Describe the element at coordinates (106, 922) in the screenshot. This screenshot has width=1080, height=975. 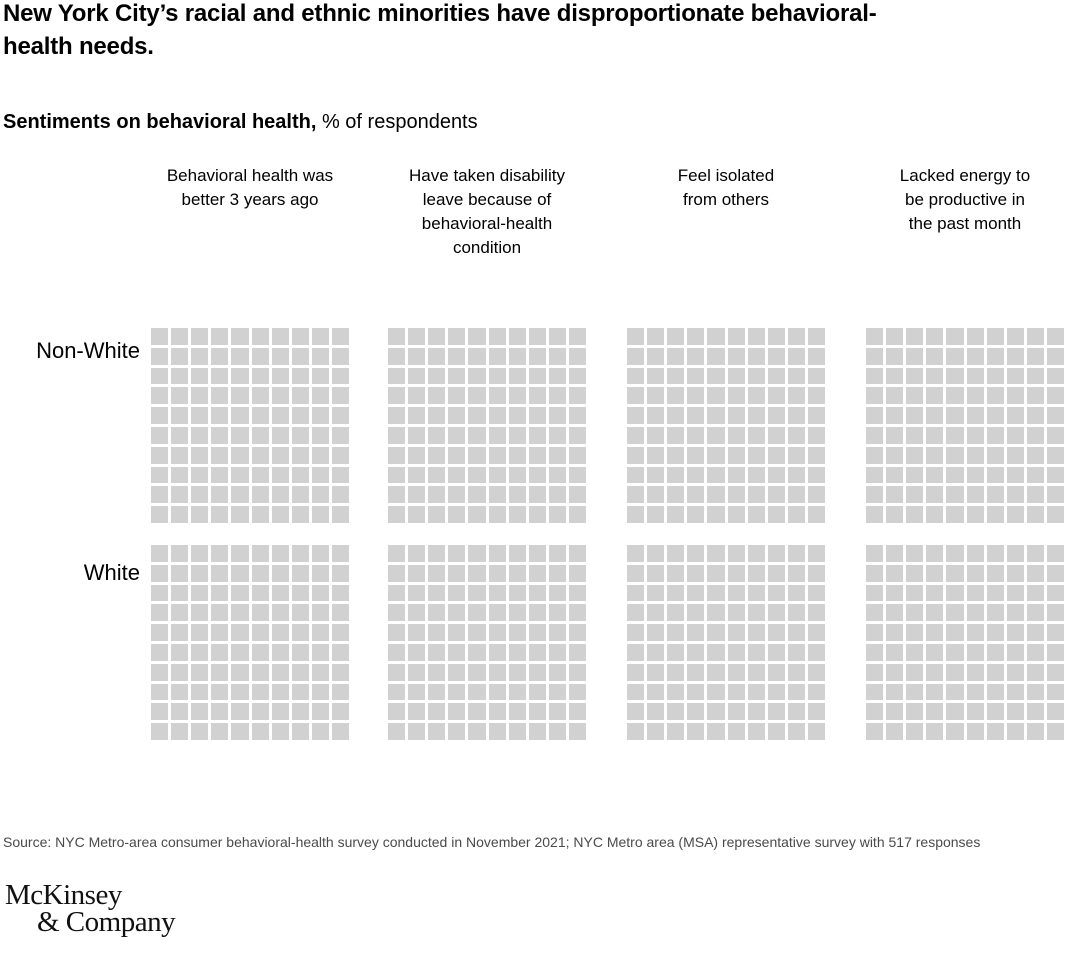
I see `logo-line-2: & Company` at that location.